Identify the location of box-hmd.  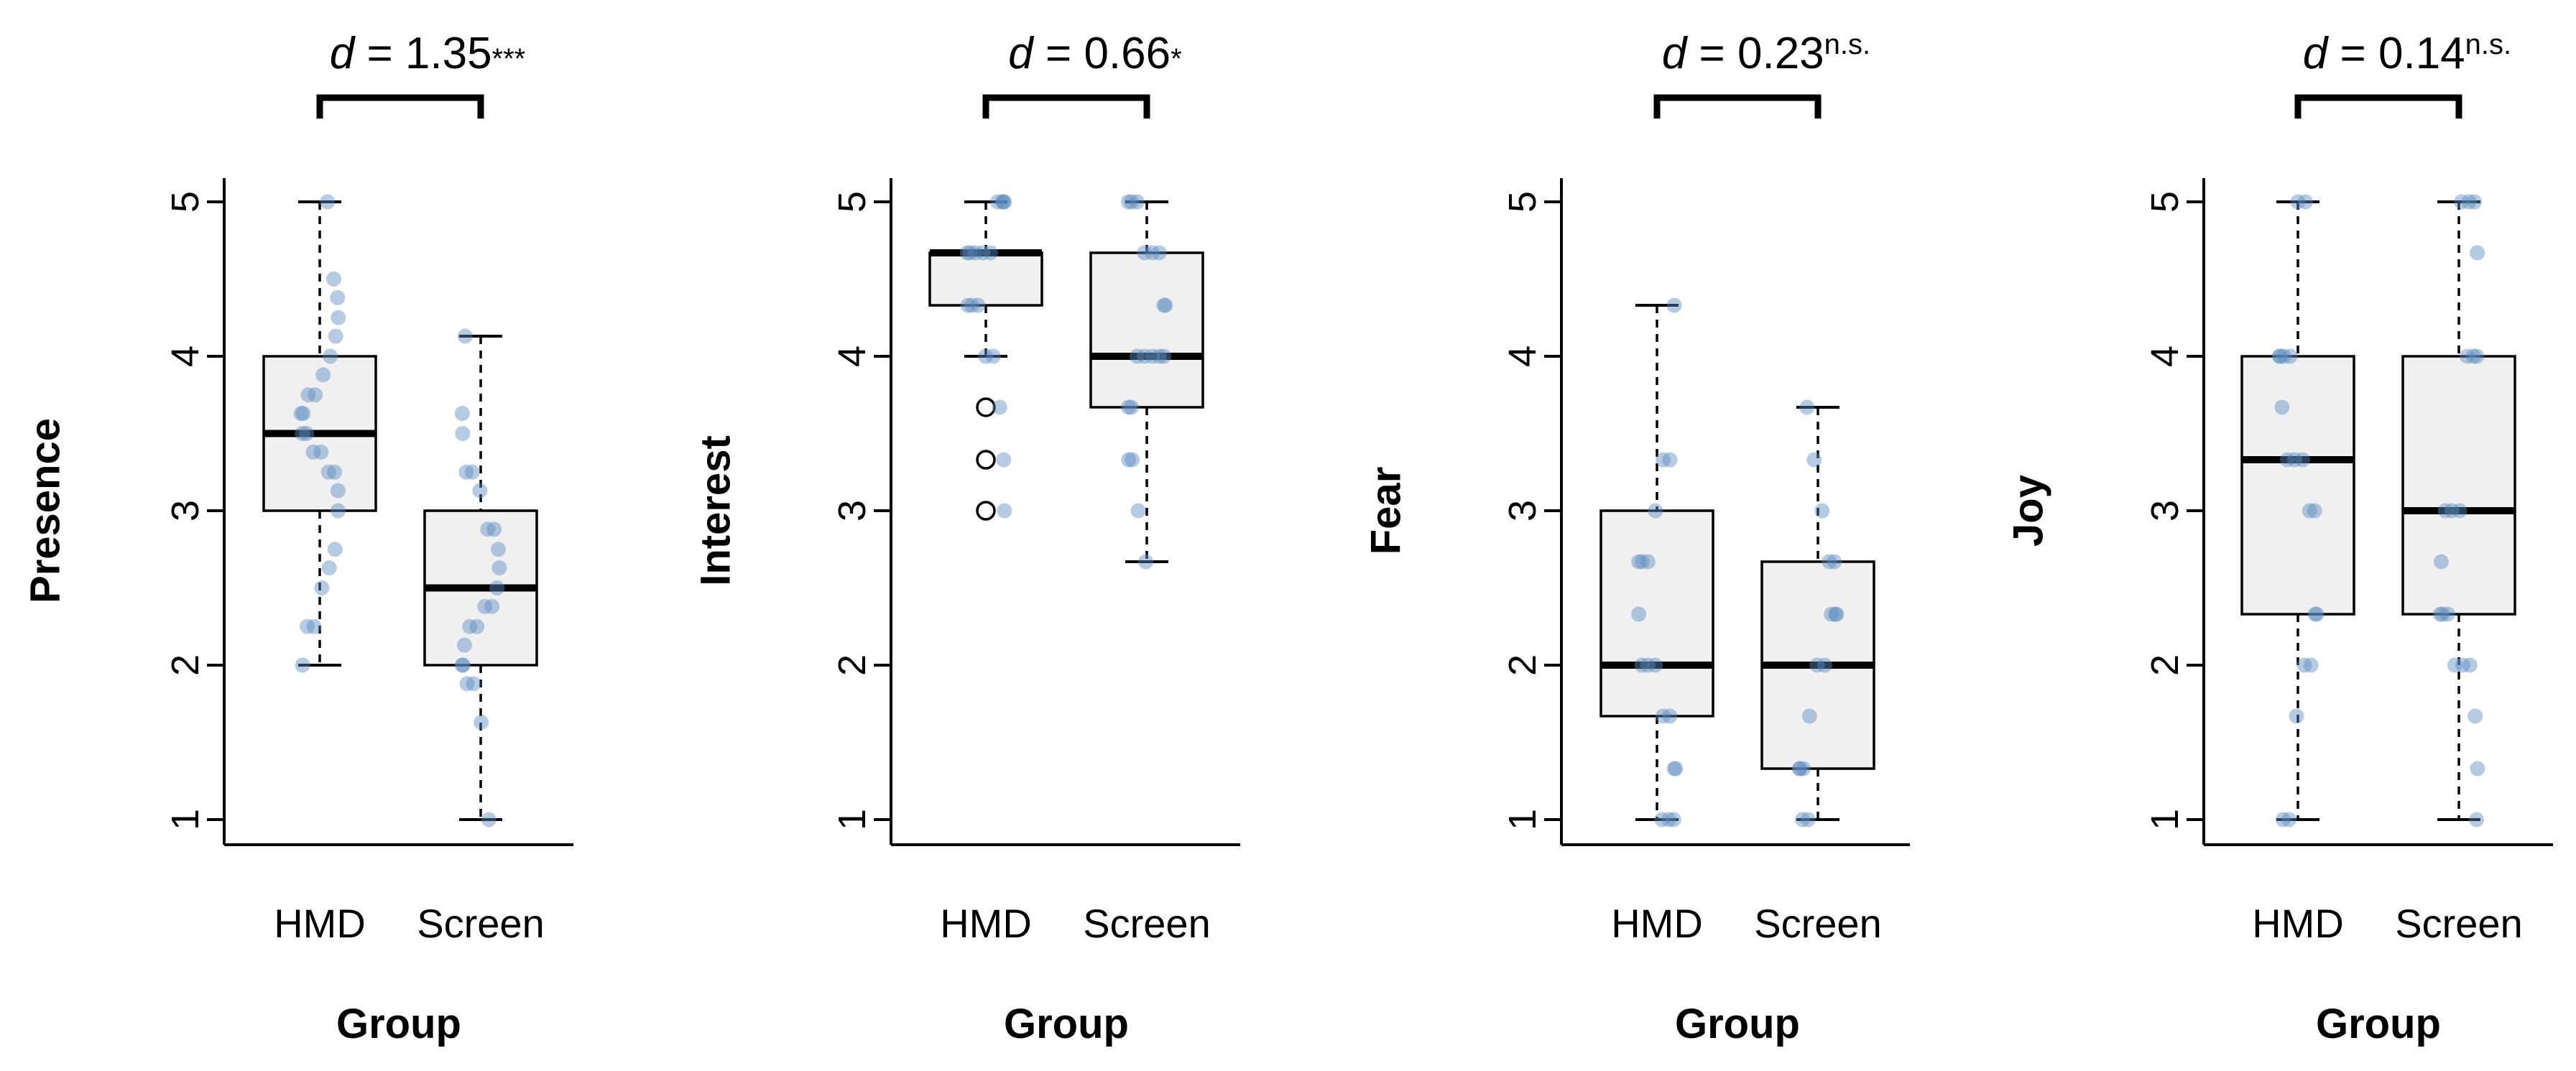
(986, 357).